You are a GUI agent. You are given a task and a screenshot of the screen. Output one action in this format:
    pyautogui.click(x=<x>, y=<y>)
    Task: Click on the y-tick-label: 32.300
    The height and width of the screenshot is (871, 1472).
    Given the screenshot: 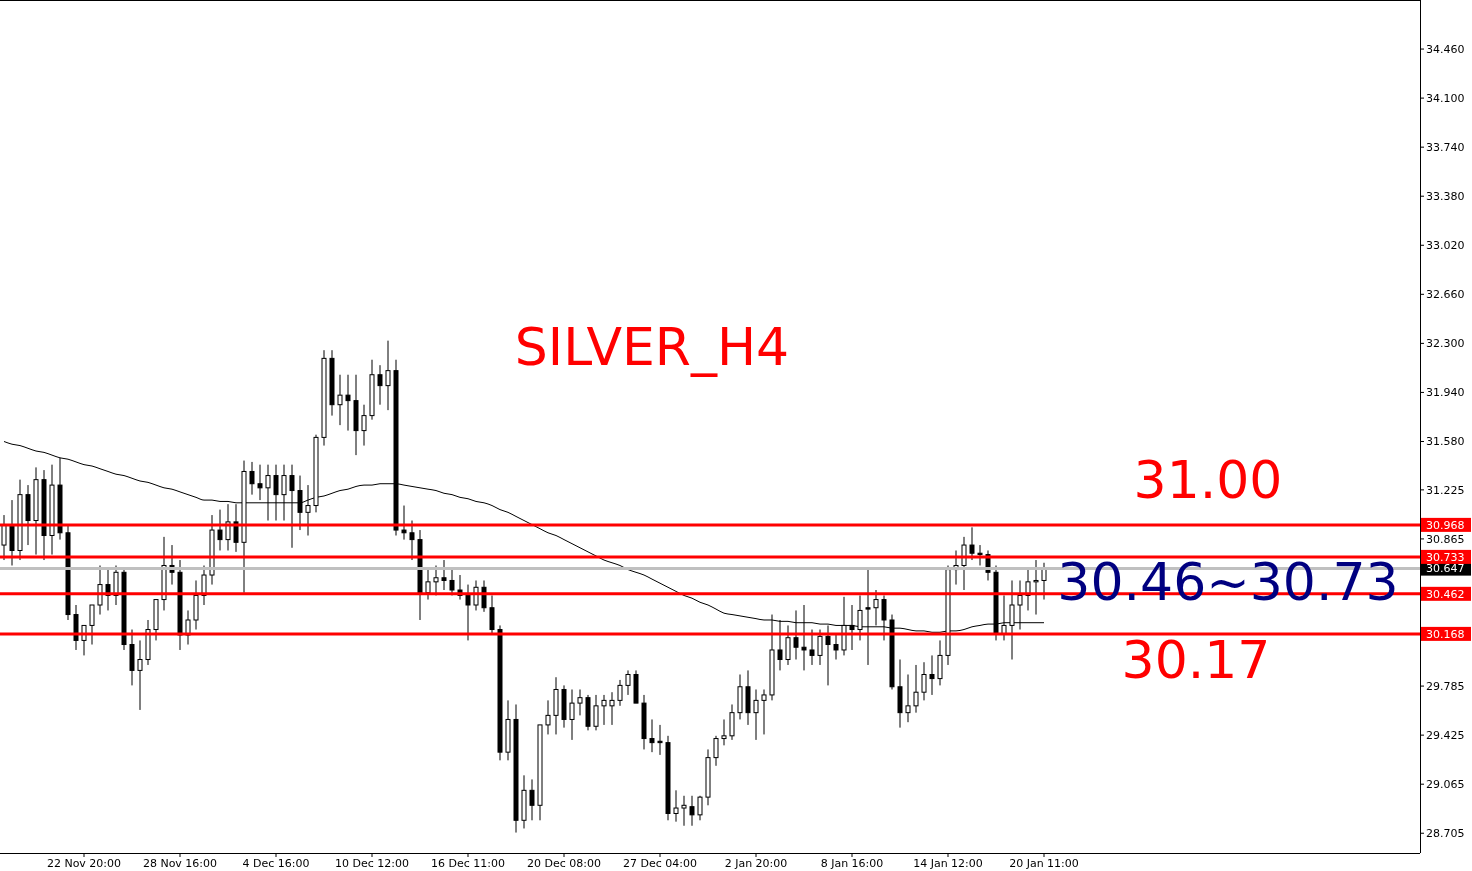 What is the action you would take?
    pyautogui.click(x=1445, y=344)
    